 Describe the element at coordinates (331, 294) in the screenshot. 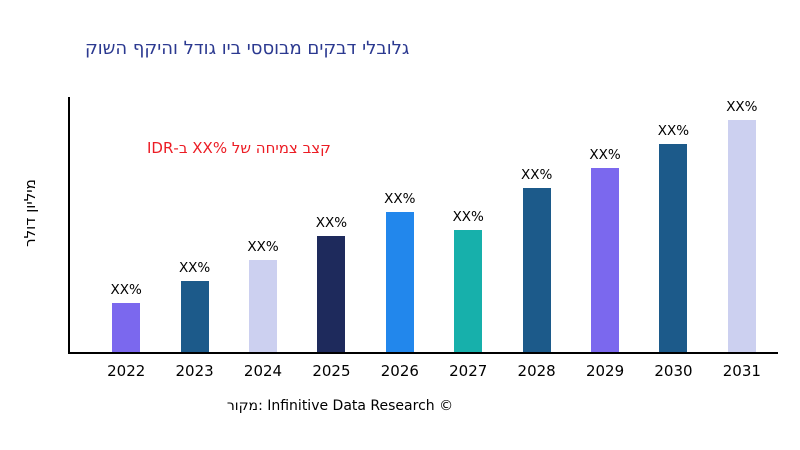

I see `bar-2025` at that location.